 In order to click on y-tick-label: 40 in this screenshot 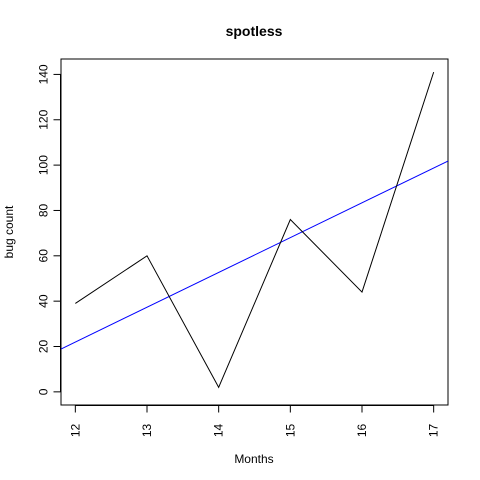, I will do `click(44, 301)`.